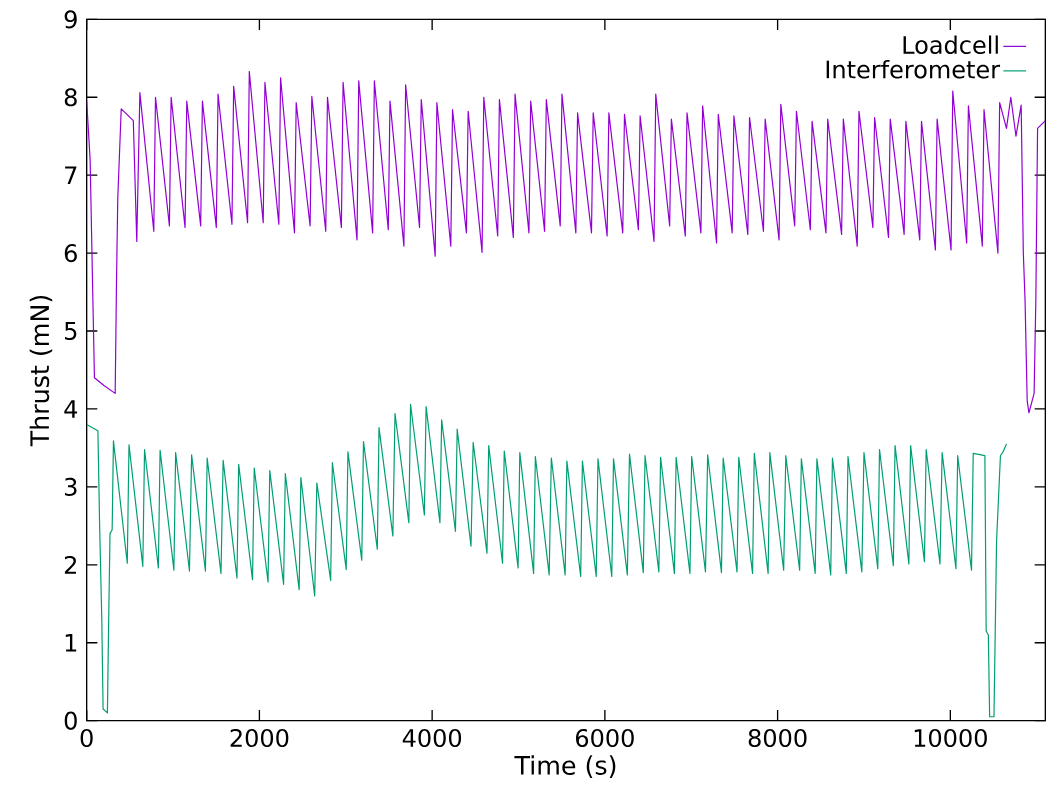  Describe the element at coordinates (70, 565) in the screenshot. I see `y-tick-label: 2` at that location.